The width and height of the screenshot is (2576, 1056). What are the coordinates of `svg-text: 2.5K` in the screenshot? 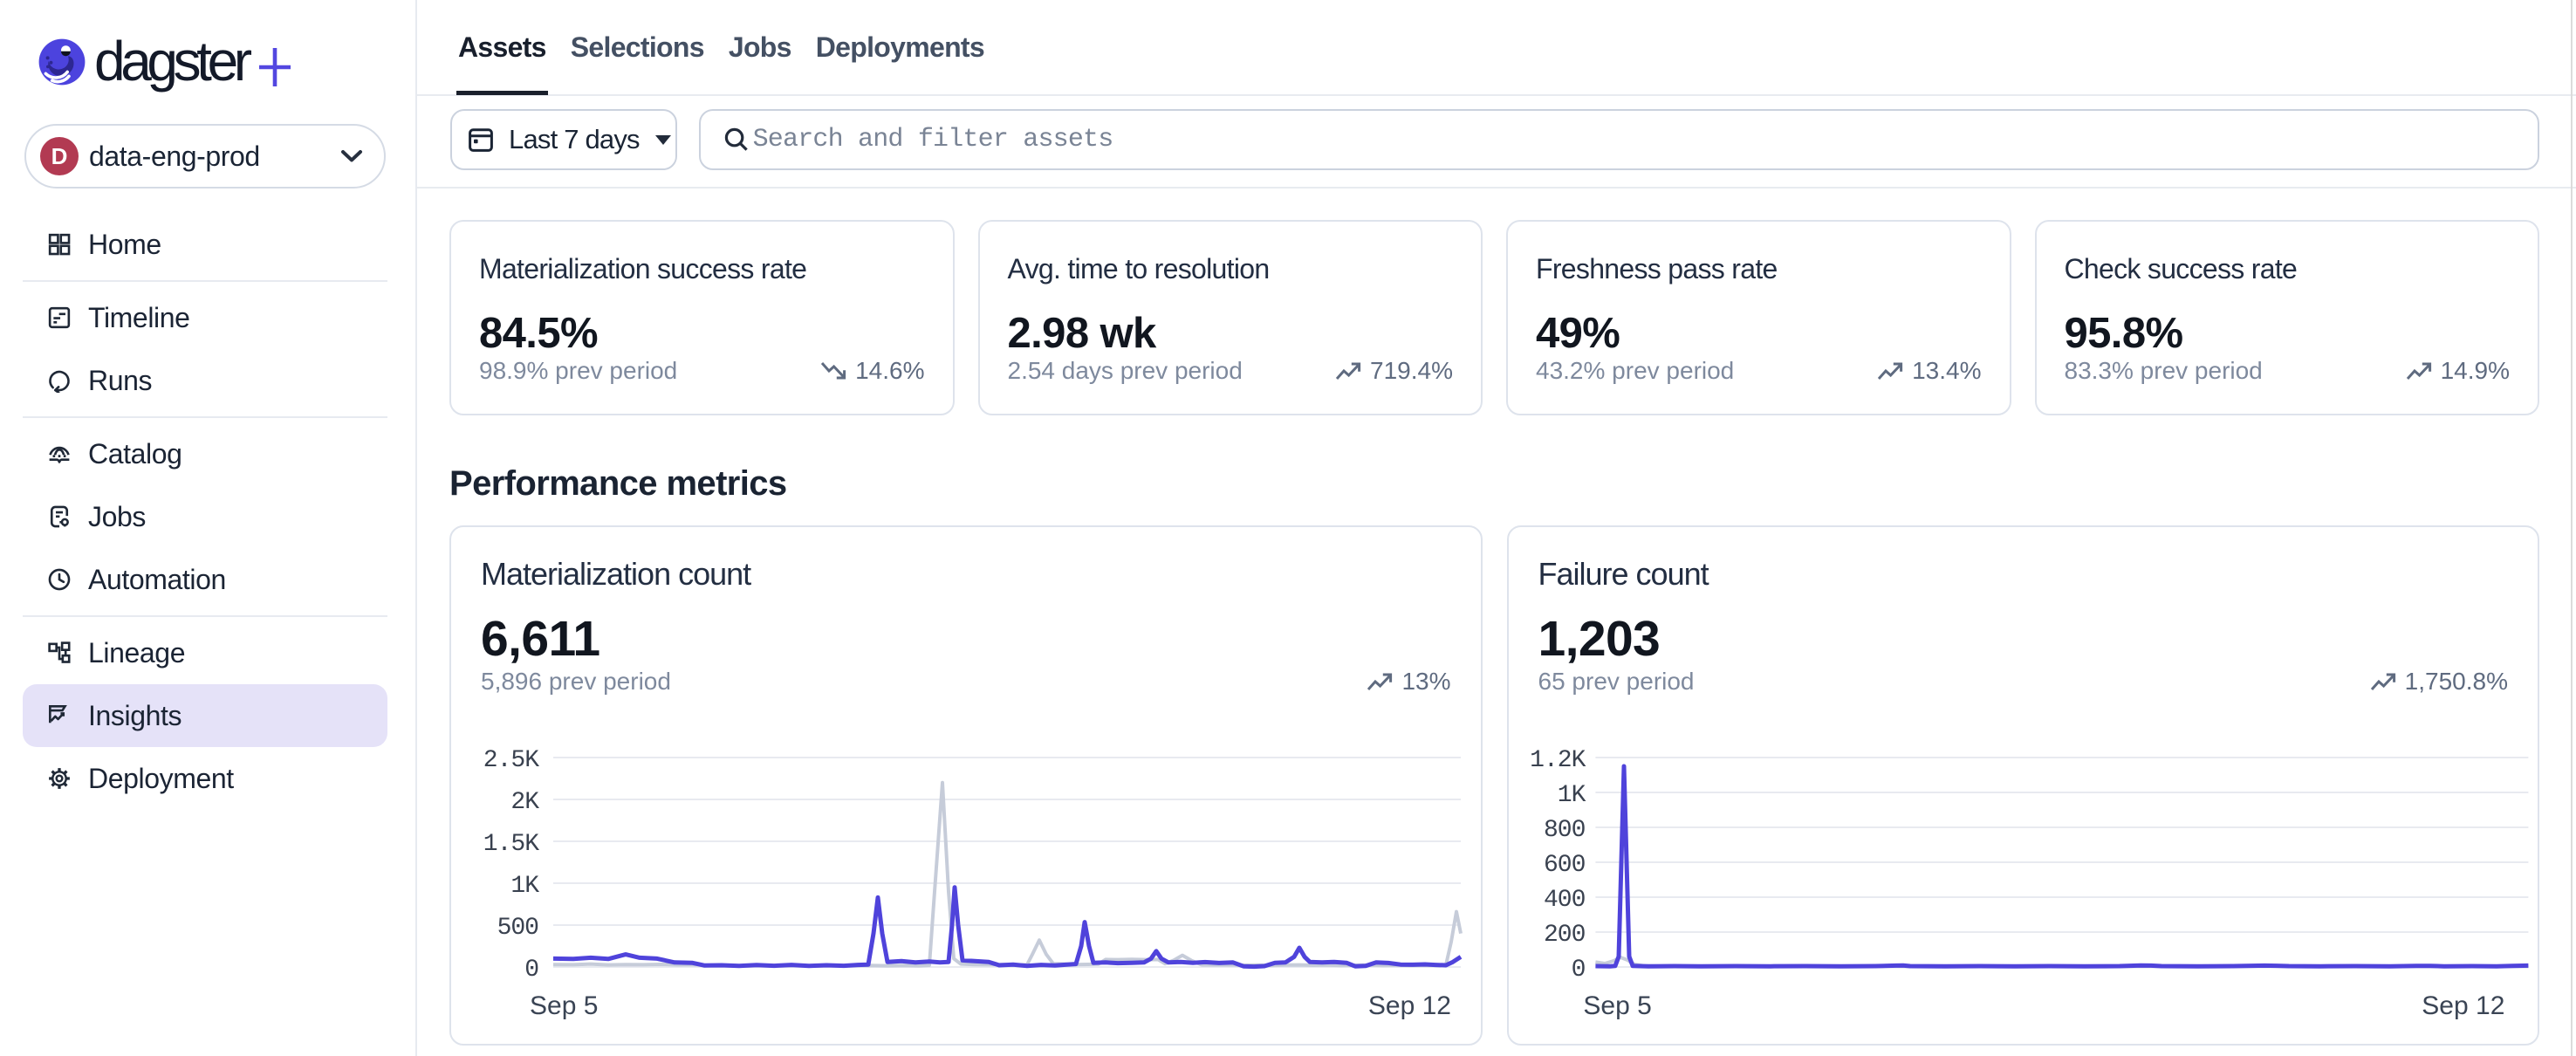 It's located at (511, 760).